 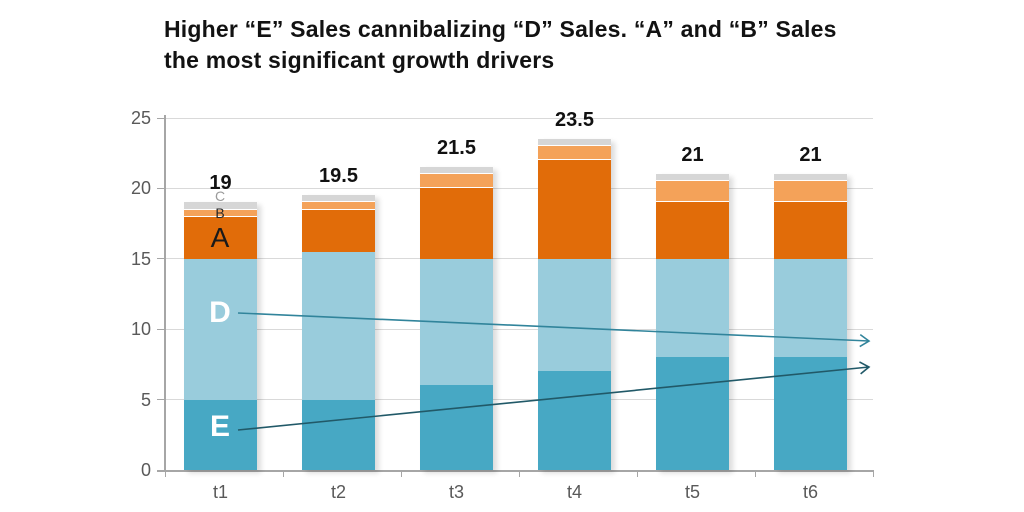 I want to click on category-label-t4: t4, so click(x=574, y=492).